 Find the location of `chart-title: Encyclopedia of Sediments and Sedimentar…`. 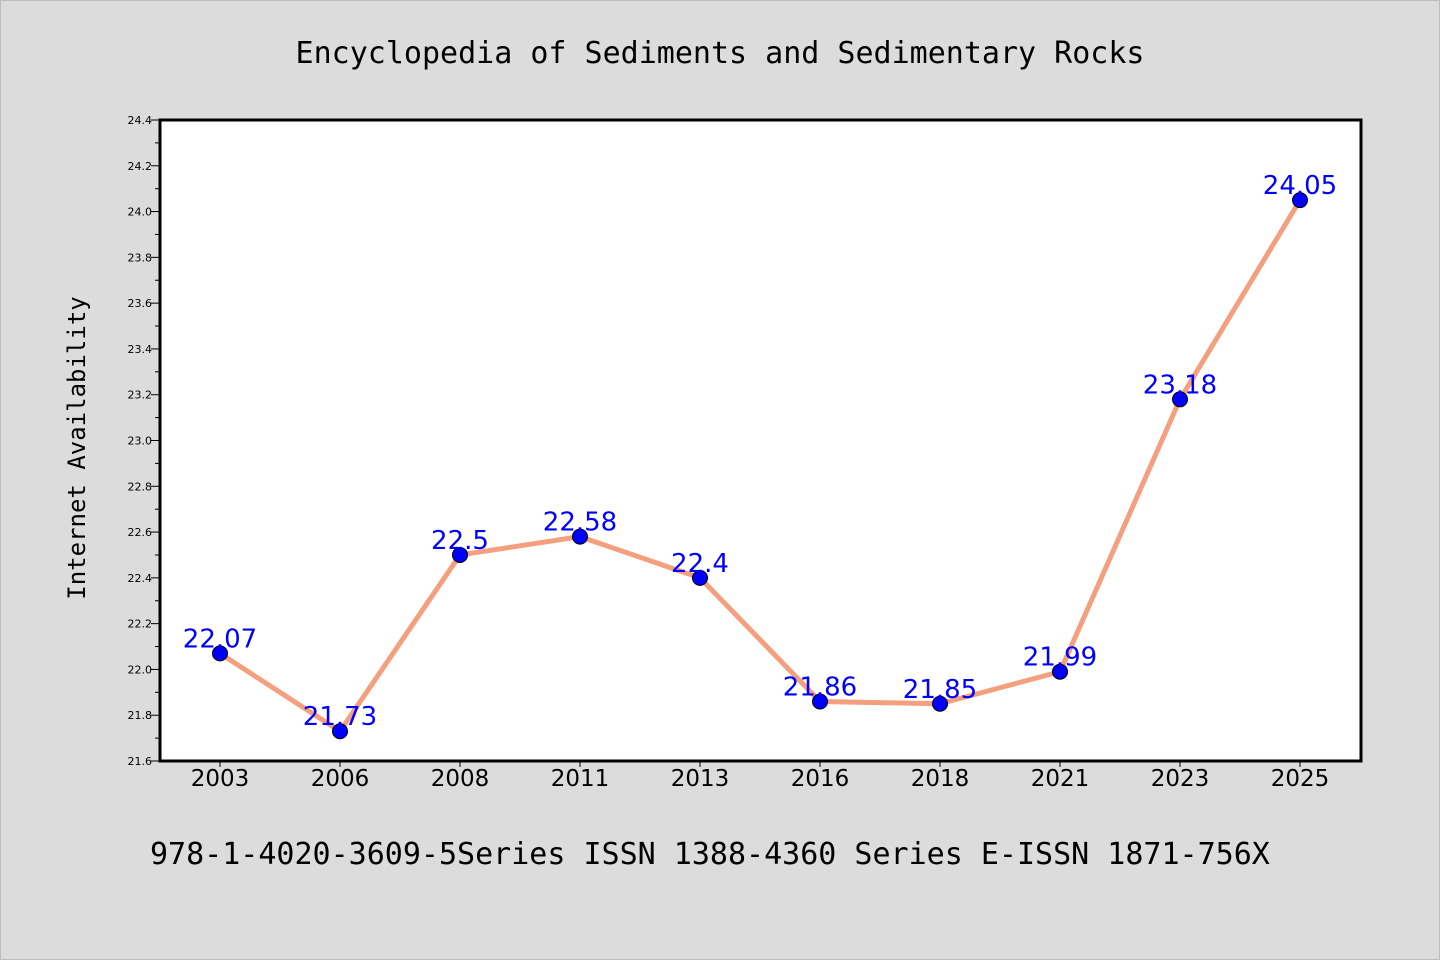

chart-title: Encyclopedia of Sediments and Sedimentar… is located at coordinates (720, 53).